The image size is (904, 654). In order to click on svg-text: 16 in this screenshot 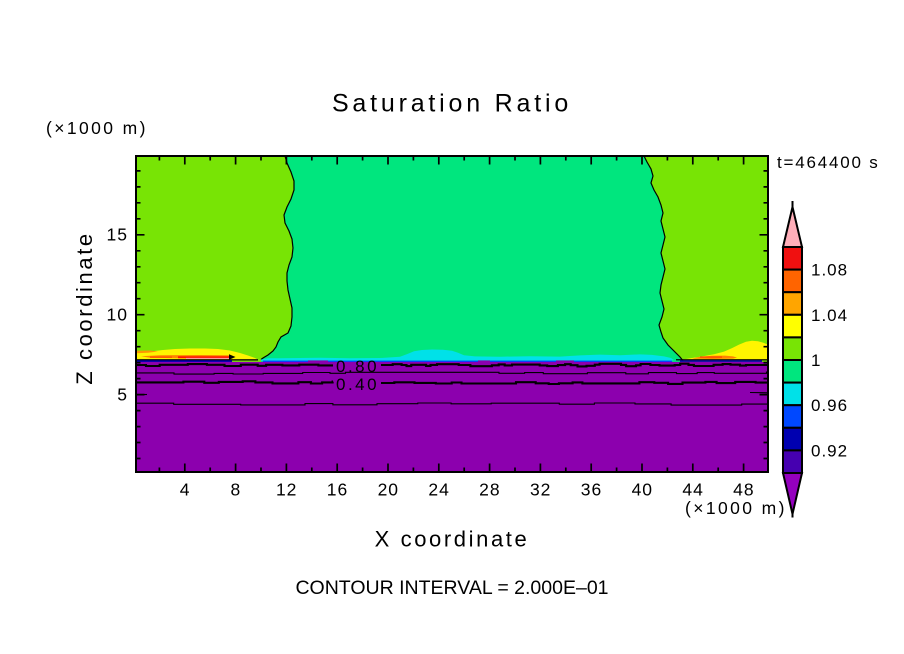, I will do `click(337, 489)`.